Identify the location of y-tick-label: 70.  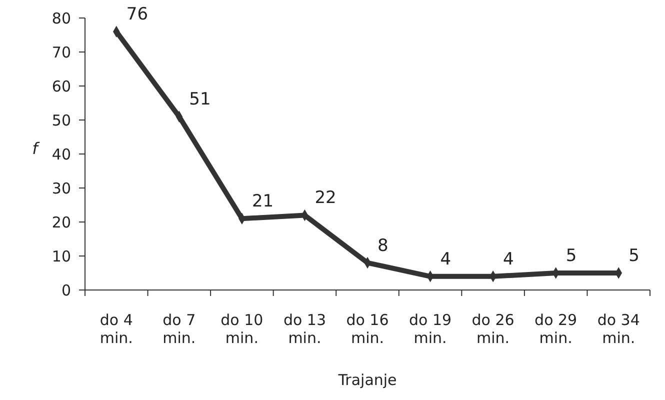
(61, 52).